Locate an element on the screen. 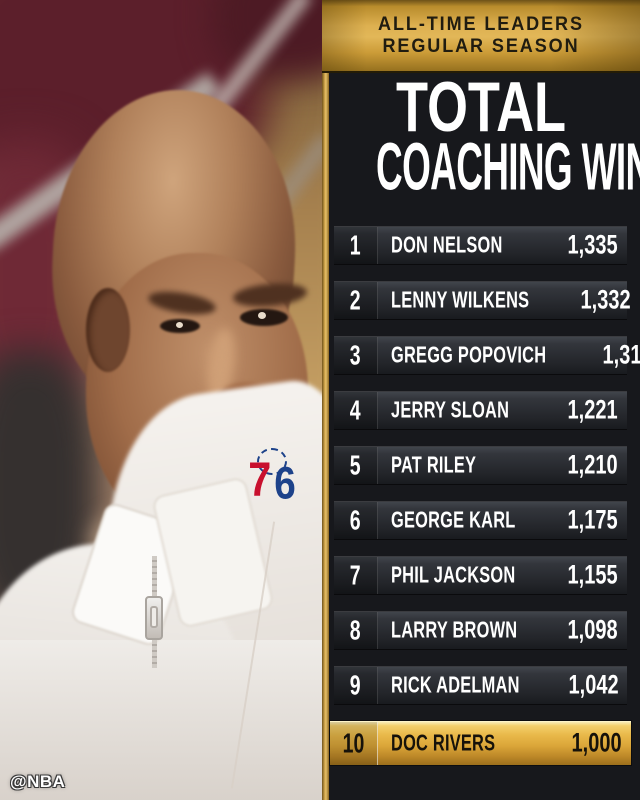 The image size is (640, 800). rank-number: 4 is located at coordinates (355, 410).